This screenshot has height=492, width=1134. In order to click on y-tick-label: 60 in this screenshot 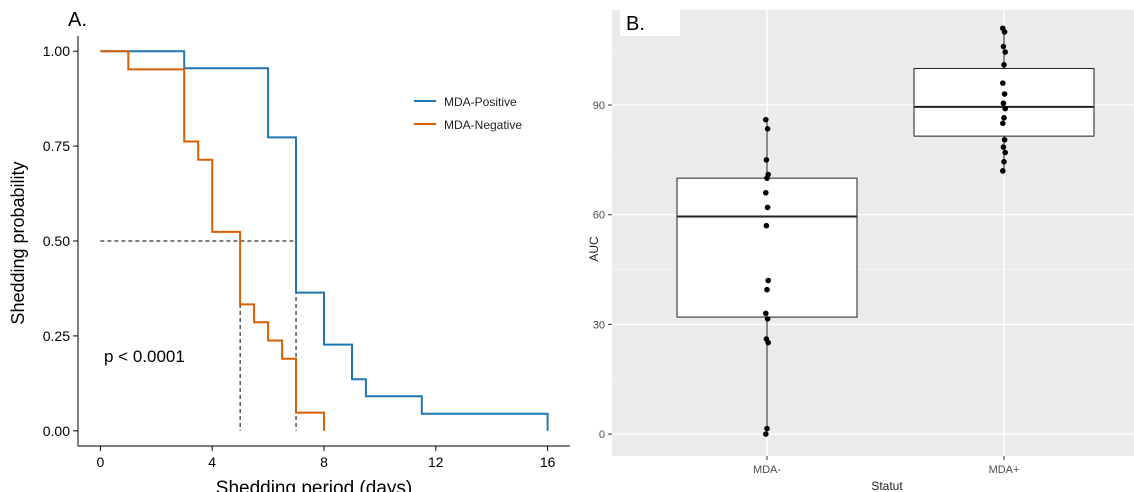, I will do `click(599, 216)`.